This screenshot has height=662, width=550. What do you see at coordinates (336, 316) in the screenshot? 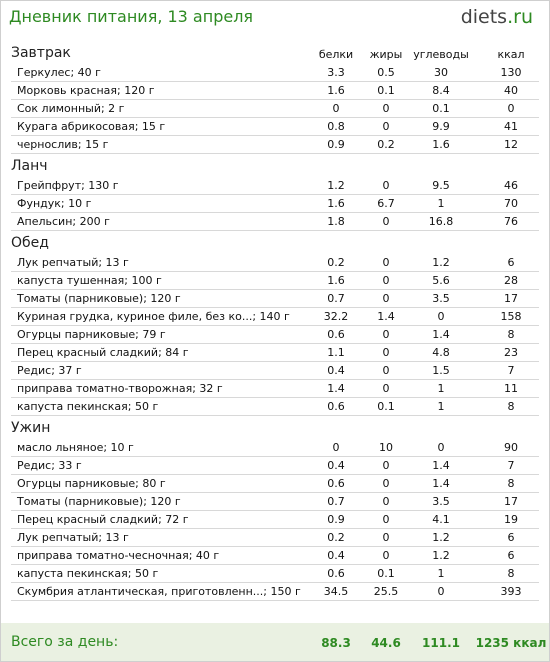
I see `value-protein: 32.2` at bounding box center [336, 316].